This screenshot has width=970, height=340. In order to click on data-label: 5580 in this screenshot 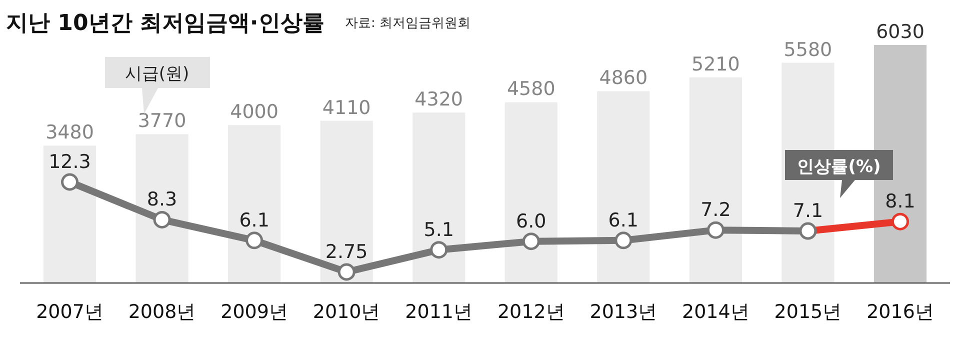, I will do `click(808, 49)`.